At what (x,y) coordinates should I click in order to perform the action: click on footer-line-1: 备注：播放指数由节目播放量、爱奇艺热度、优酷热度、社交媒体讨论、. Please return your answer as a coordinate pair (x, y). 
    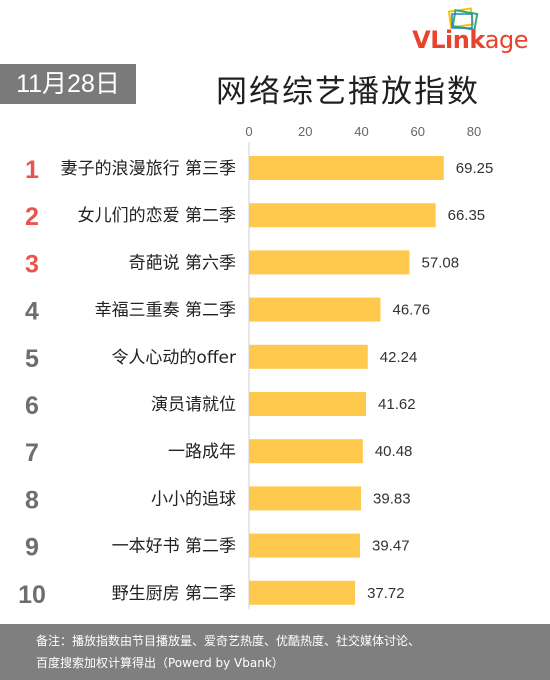
    Looking at the image, I should click on (228, 641).